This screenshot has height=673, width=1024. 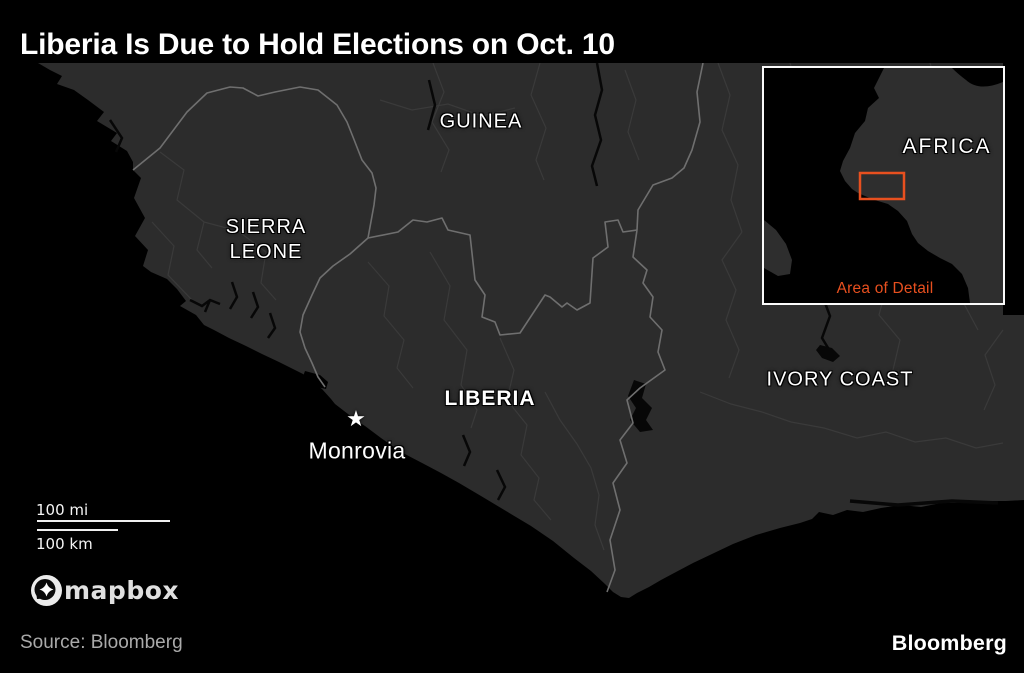 I want to click on border-liberia-ivorycoast, so click(x=636, y=411).